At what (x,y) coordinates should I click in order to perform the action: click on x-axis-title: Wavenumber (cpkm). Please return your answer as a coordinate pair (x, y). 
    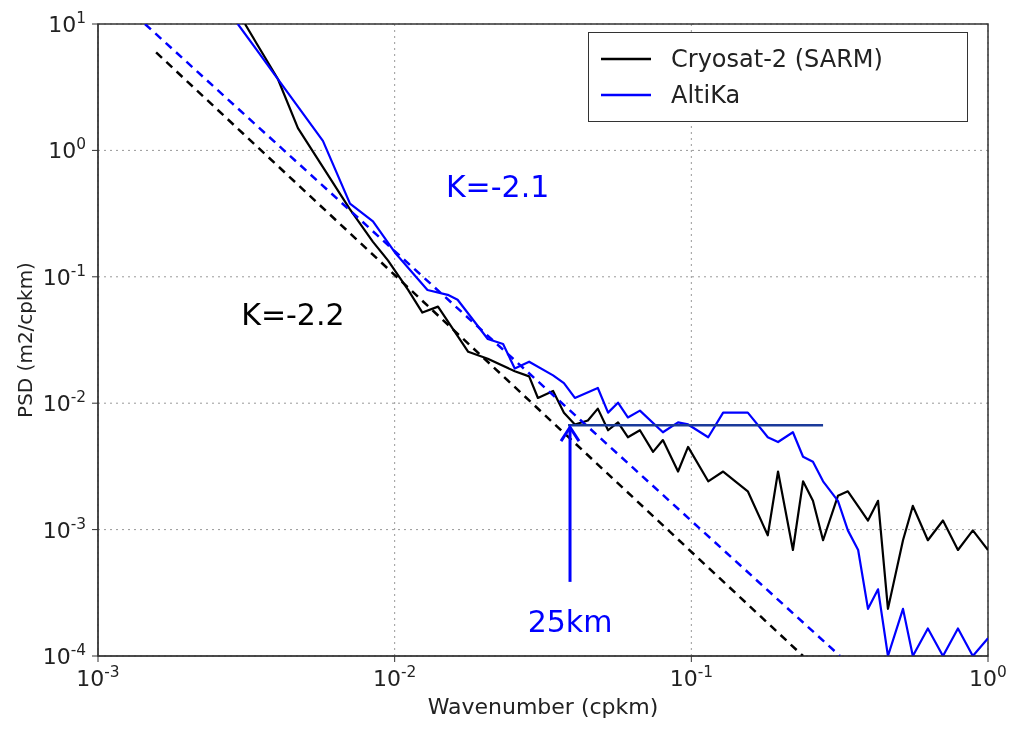
    Looking at the image, I should click on (543, 706).